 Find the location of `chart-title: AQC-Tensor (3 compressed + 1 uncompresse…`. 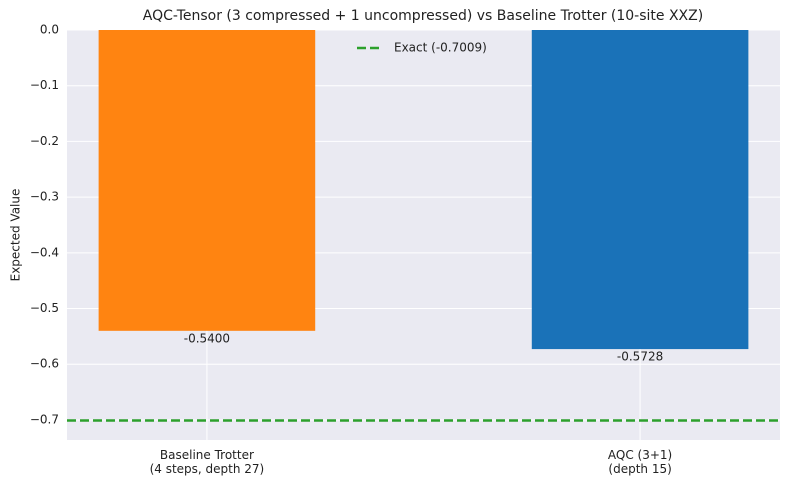

chart-title: AQC-Tensor (3 compressed + 1 uncompresse… is located at coordinates (423, 16).